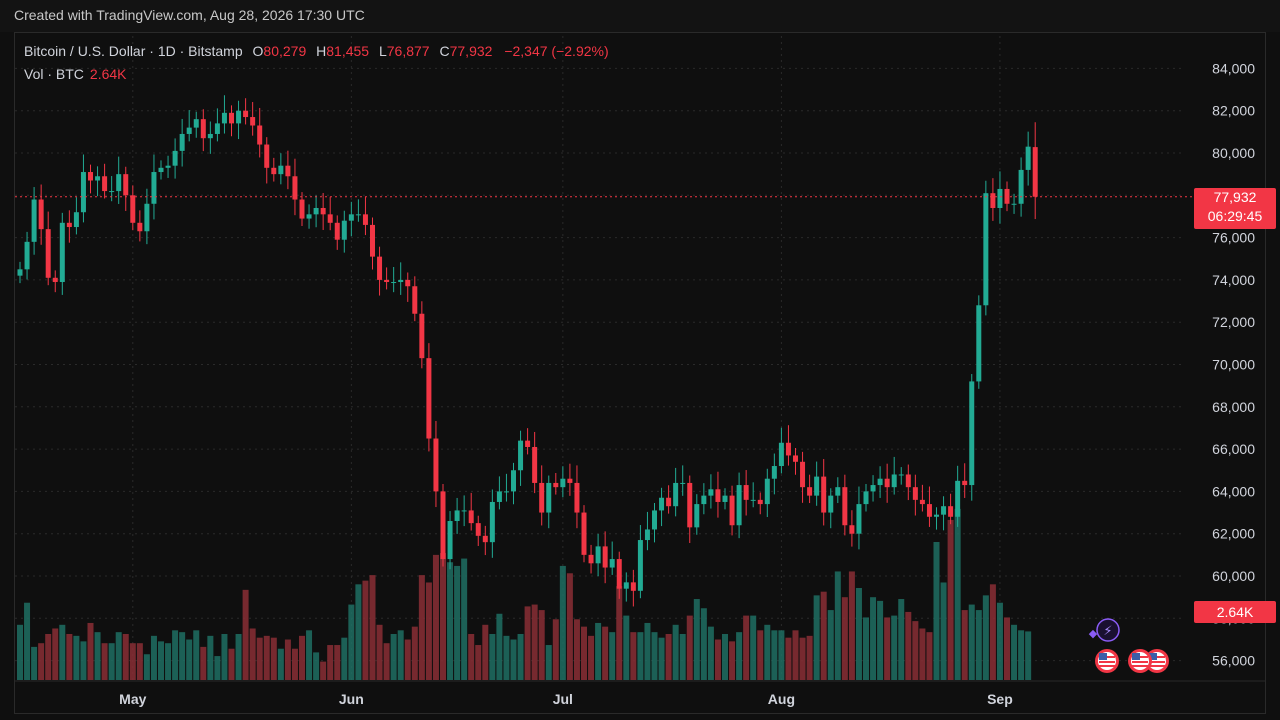 This screenshot has height=720, width=1280. I want to click on volume-label: Vol · BTC, so click(54, 74).